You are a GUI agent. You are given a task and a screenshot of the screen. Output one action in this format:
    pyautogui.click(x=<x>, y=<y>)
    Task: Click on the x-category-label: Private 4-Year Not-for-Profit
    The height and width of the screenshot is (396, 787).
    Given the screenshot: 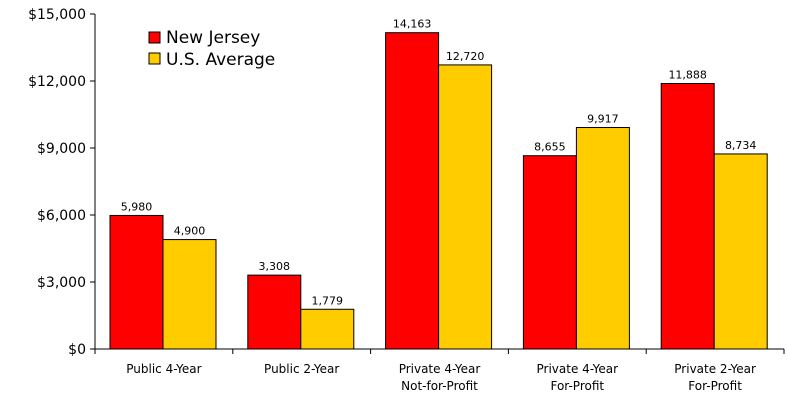 What is the action you would take?
    pyautogui.click(x=440, y=377)
    